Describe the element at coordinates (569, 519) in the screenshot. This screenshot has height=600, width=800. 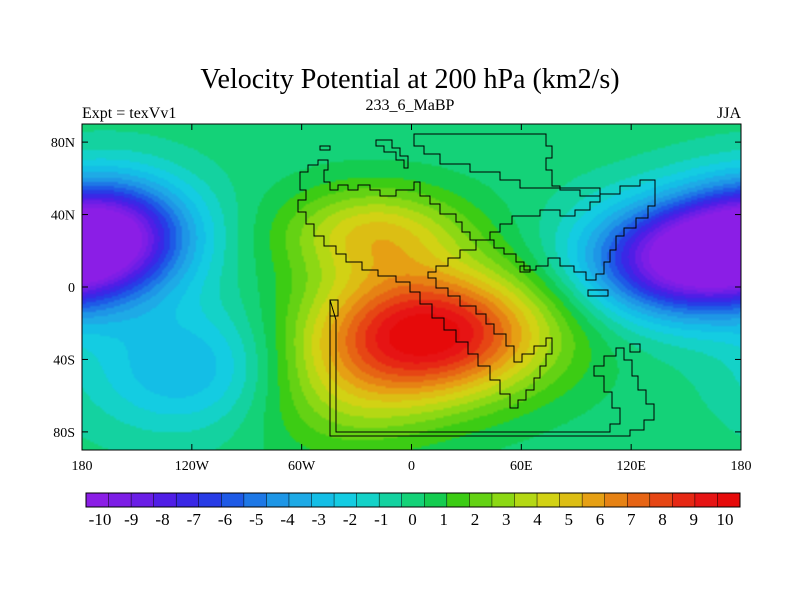
I see `colorbar-label: 5` at that location.